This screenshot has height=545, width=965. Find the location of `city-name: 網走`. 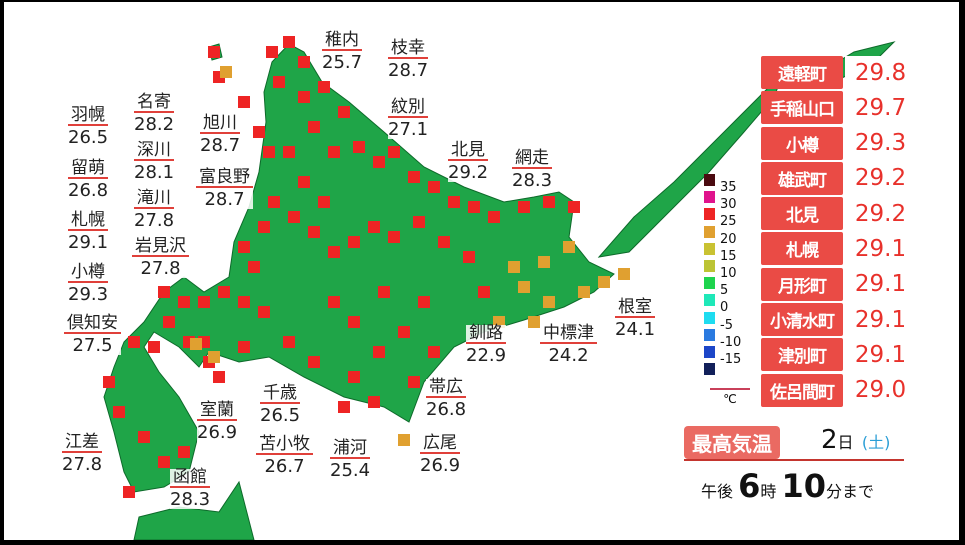

city-name: 網走 is located at coordinates (532, 159).